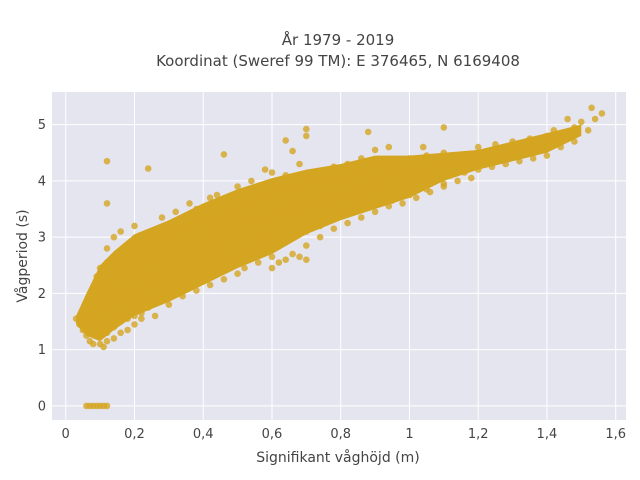 The height and width of the screenshot is (480, 640). What do you see at coordinates (66, 434) in the screenshot?
I see `x-tick-label: 0` at bounding box center [66, 434].